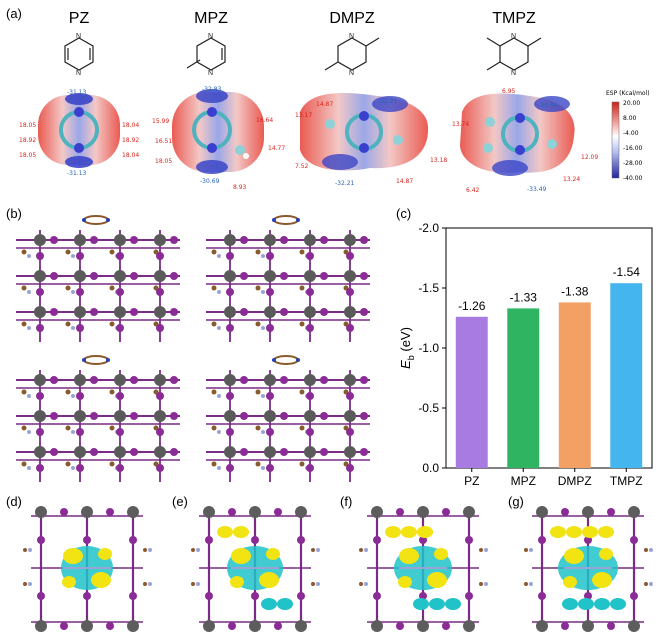 This screenshot has height=639, width=666. I want to click on esp-value: 8.93, so click(240, 187).